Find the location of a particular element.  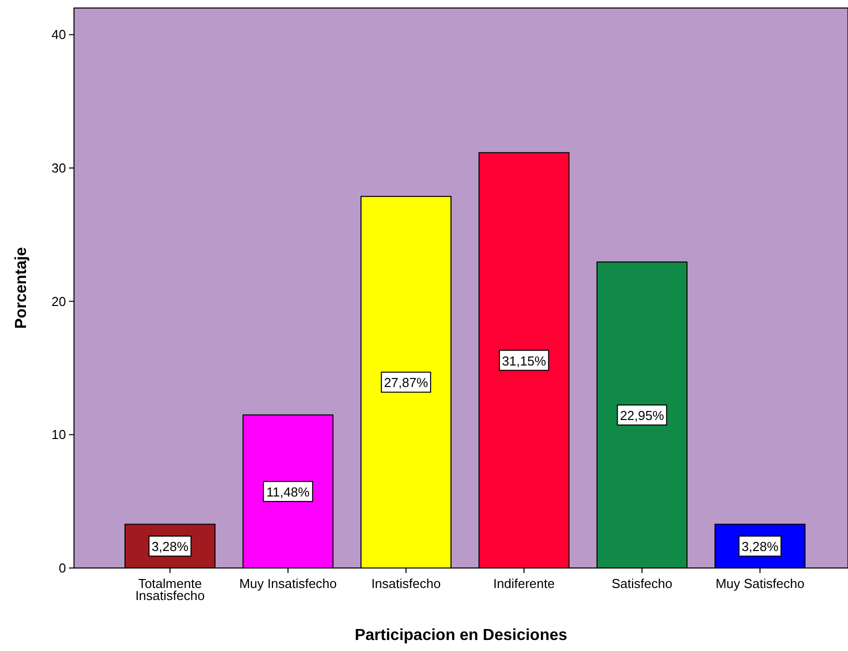

y-tick-label: 30 is located at coordinates (59, 168).